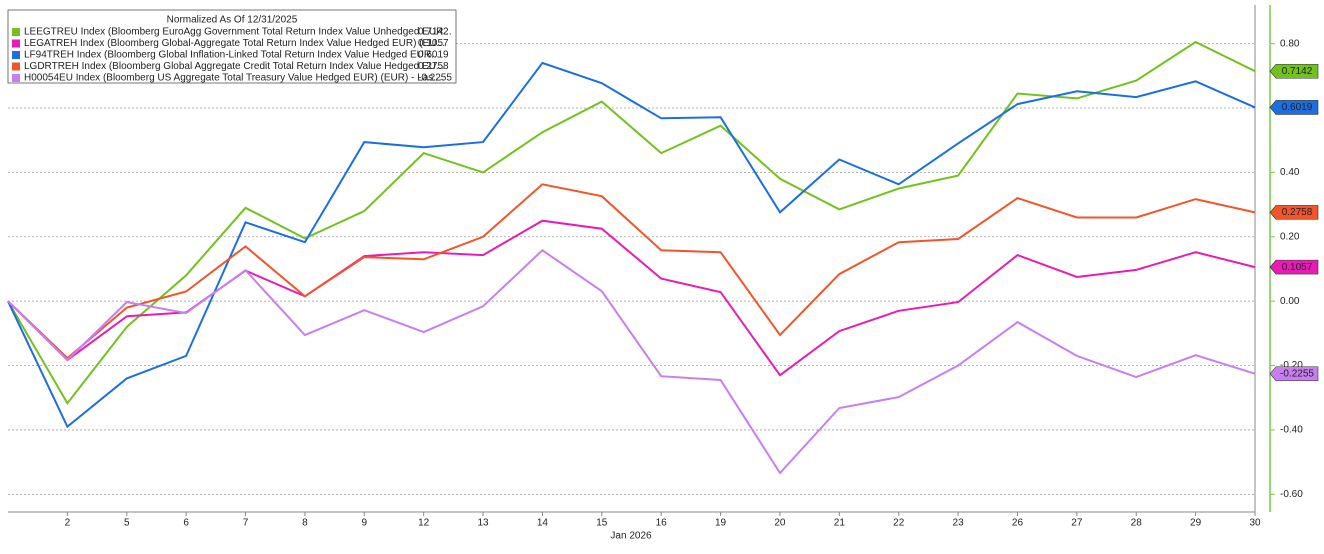 This screenshot has width=1324, height=554. I want to click on legend-value: -0.2255, so click(435, 78).